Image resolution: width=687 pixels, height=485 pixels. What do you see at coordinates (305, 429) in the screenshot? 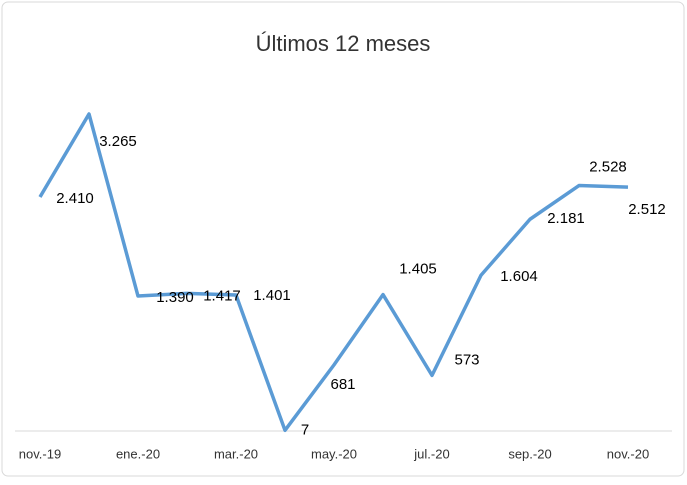
I see `data-label: 7` at bounding box center [305, 429].